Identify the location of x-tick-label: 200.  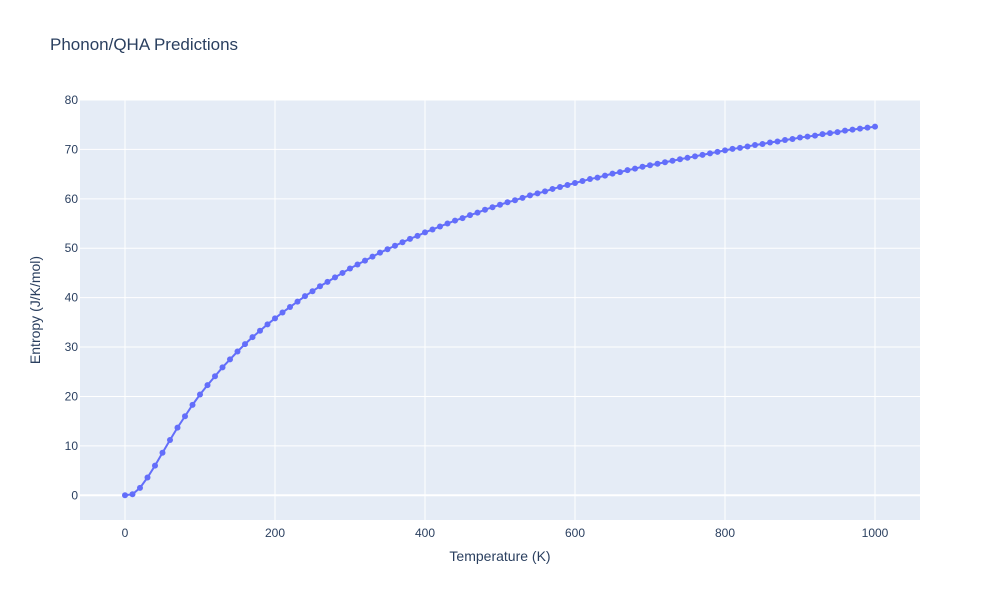
(275, 533).